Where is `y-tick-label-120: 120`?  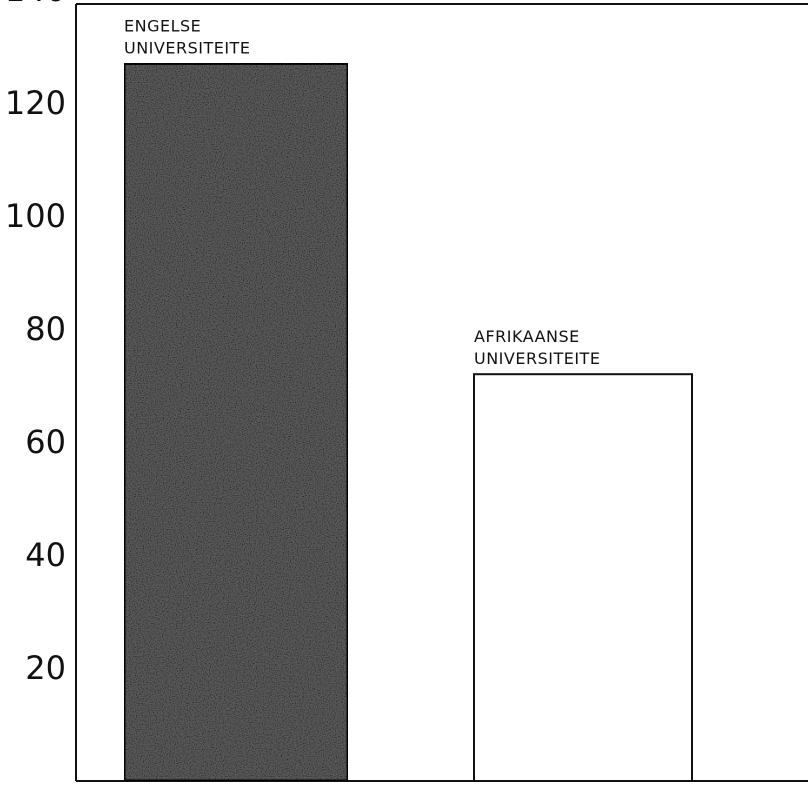 y-tick-label-120: 120 is located at coordinates (35, 103).